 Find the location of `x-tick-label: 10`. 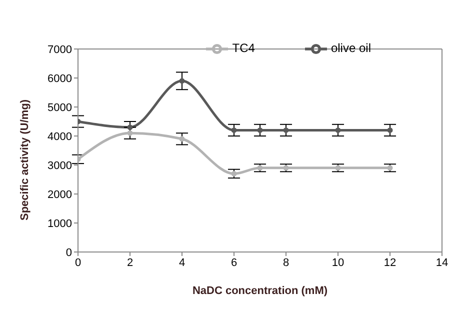

x-tick-label: 10 is located at coordinates (338, 262).